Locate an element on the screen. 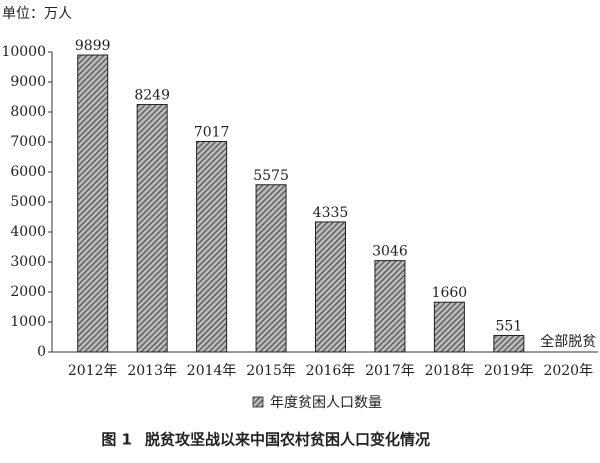 The height and width of the screenshot is (463, 600). value-label: 3046 is located at coordinates (390, 252).